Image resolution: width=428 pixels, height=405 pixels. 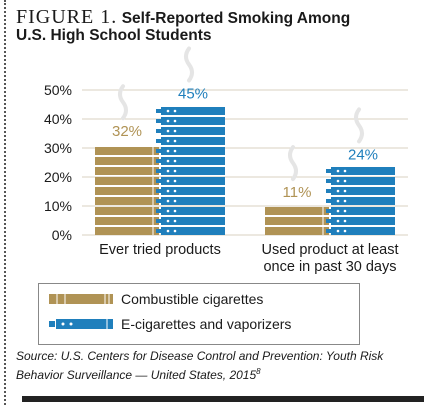 I want to click on legend-label-ecig: E-cigarettes and vaporizers, so click(x=206, y=324).